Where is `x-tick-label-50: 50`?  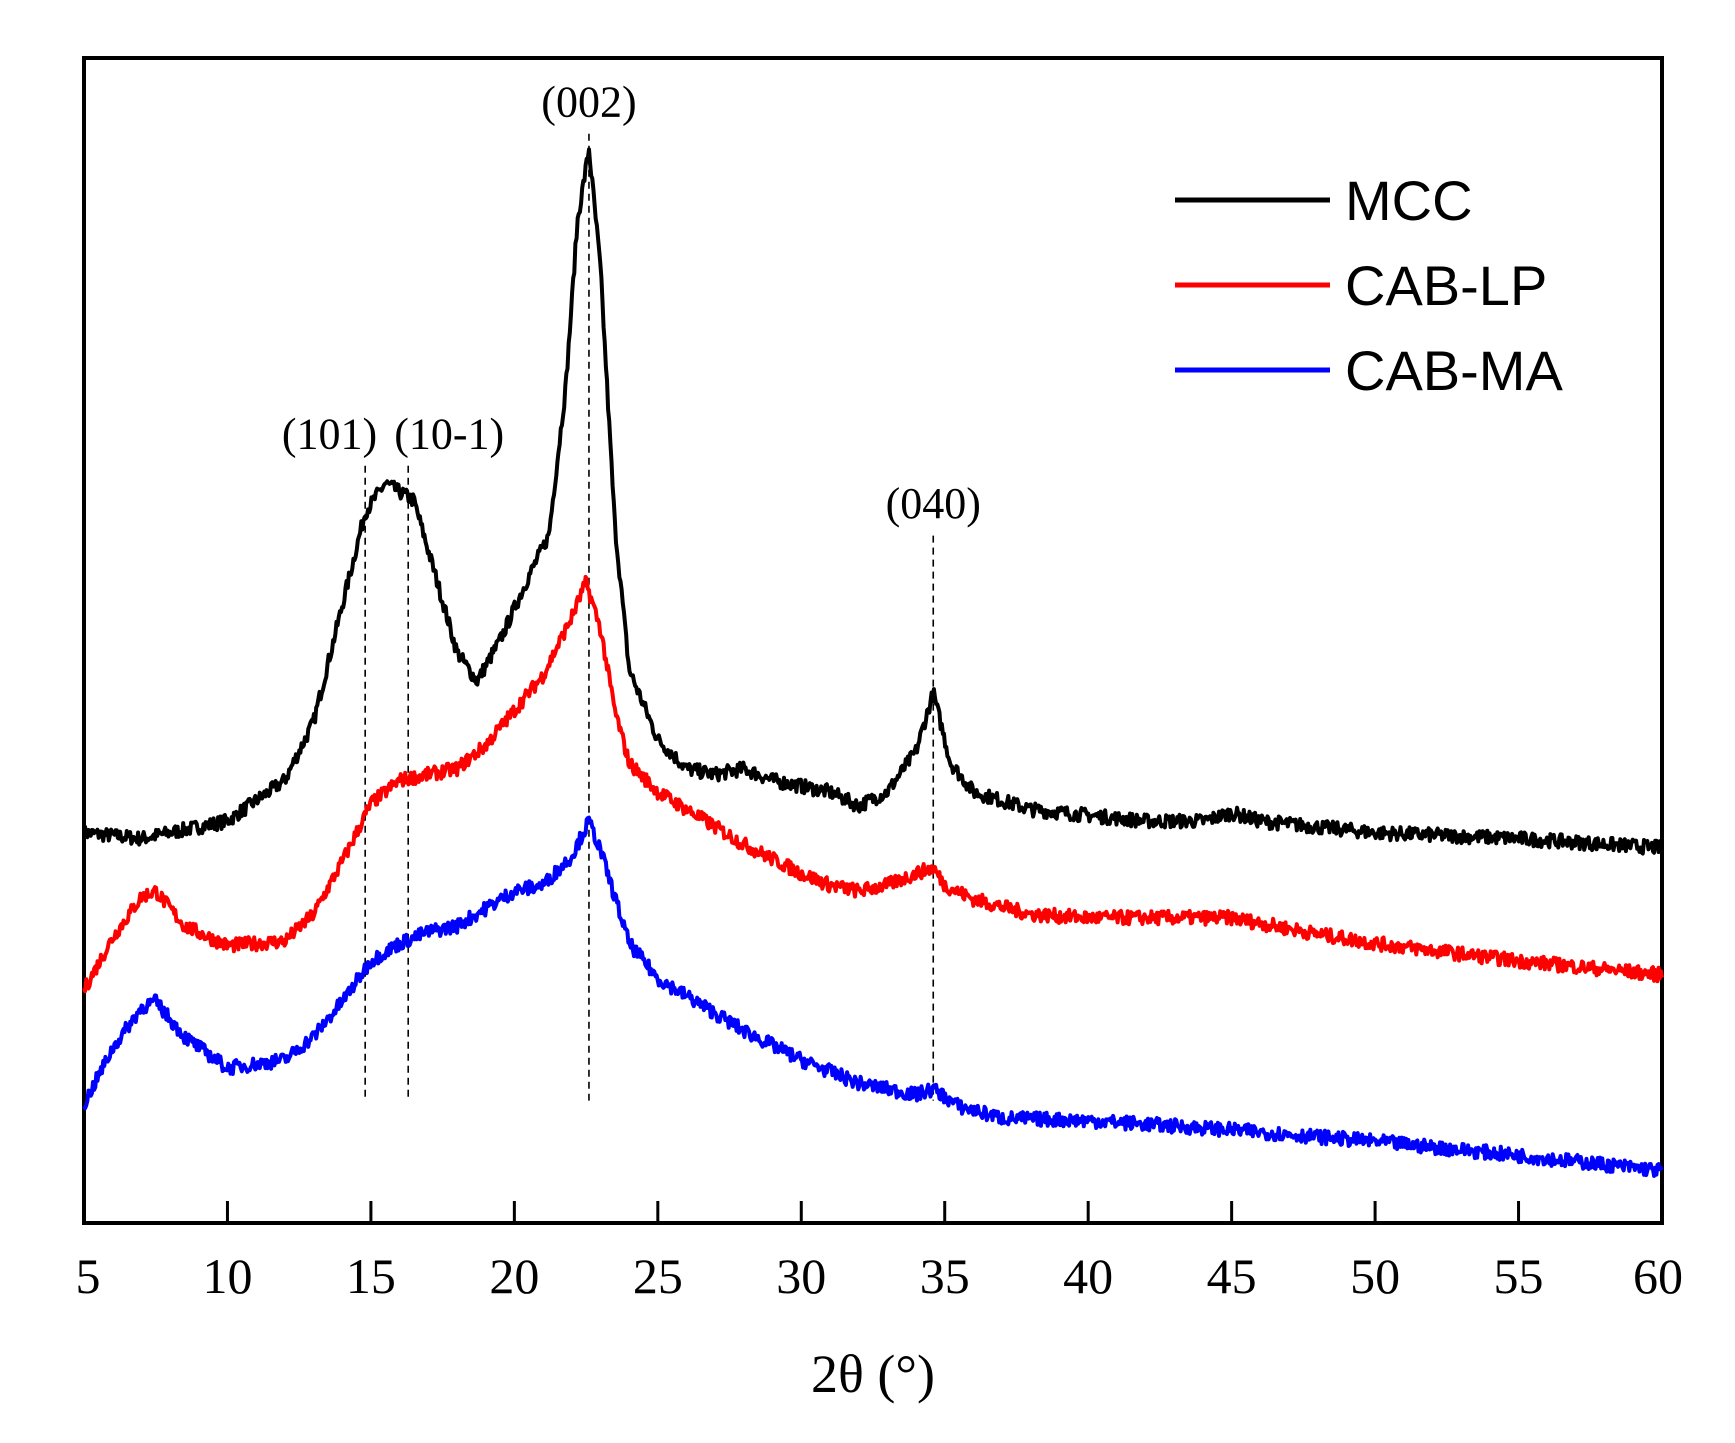
x-tick-label-50: 50 is located at coordinates (1375, 1276).